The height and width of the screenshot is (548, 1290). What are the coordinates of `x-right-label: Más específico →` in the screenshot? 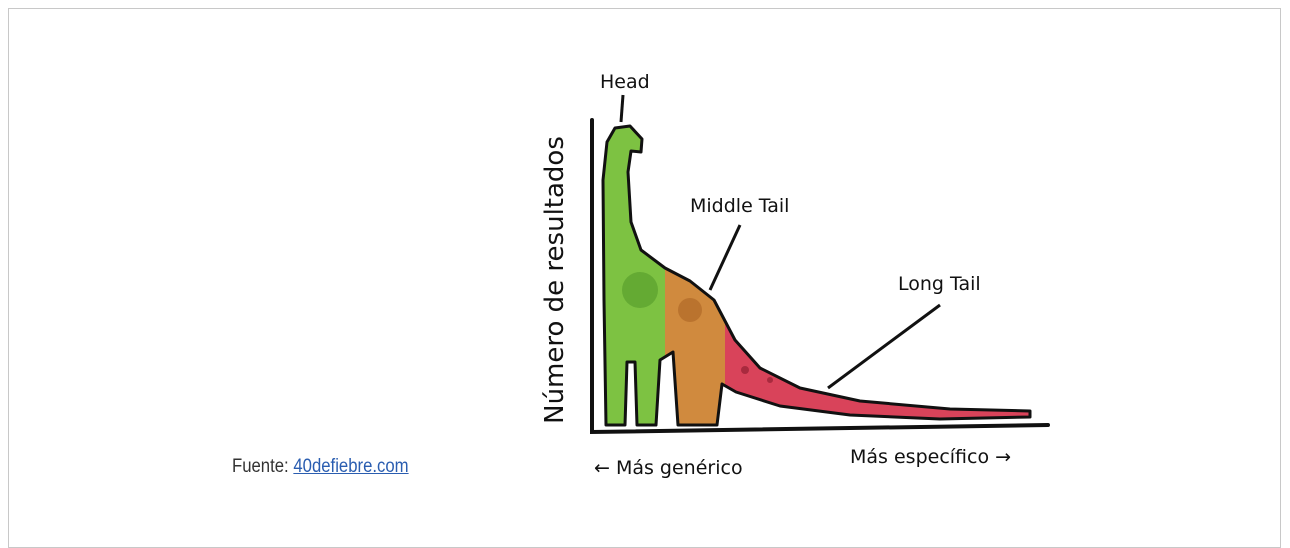 It's located at (930, 457).